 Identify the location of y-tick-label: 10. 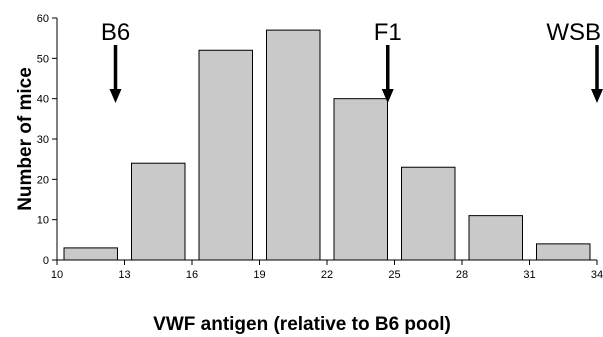
(43, 221).